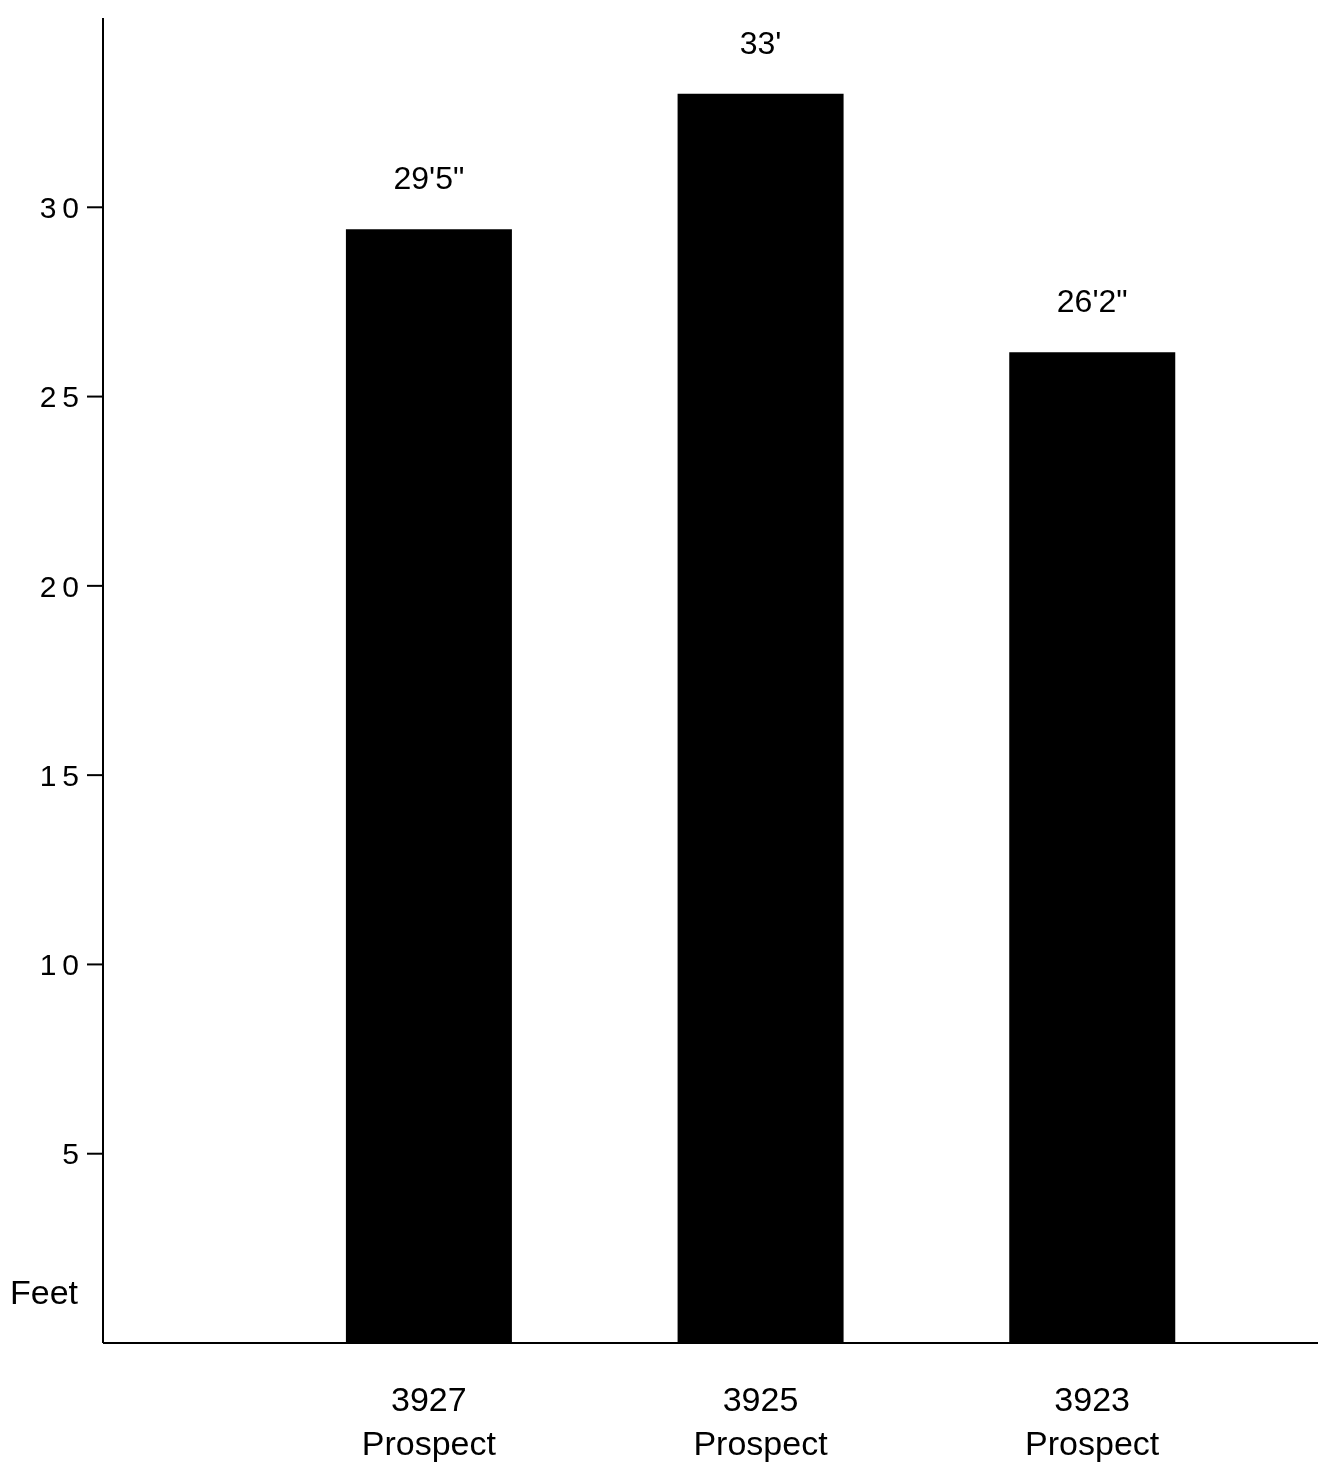 Image resolution: width=1327 pixels, height=1481 pixels. I want to click on data-label: 33', so click(760, 42).